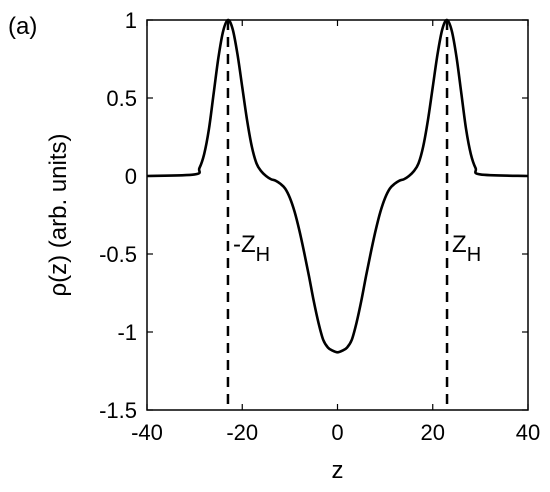  What do you see at coordinates (22, 26) in the screenshot?
I see `panel-label: (a)` at bounding box center [22, 26].